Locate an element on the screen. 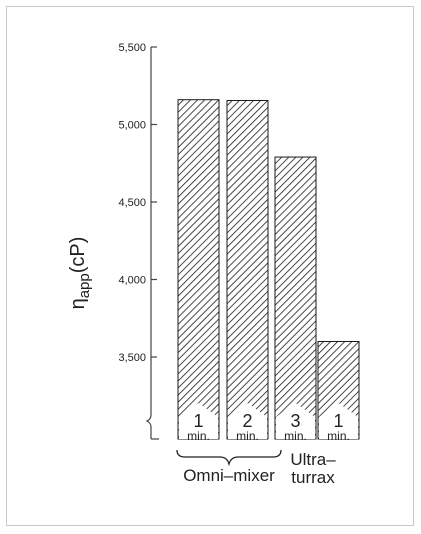 This screenshot has width=421, height=534. y-axis-label: ηapp(cP) is located at coordinates (80, 273).